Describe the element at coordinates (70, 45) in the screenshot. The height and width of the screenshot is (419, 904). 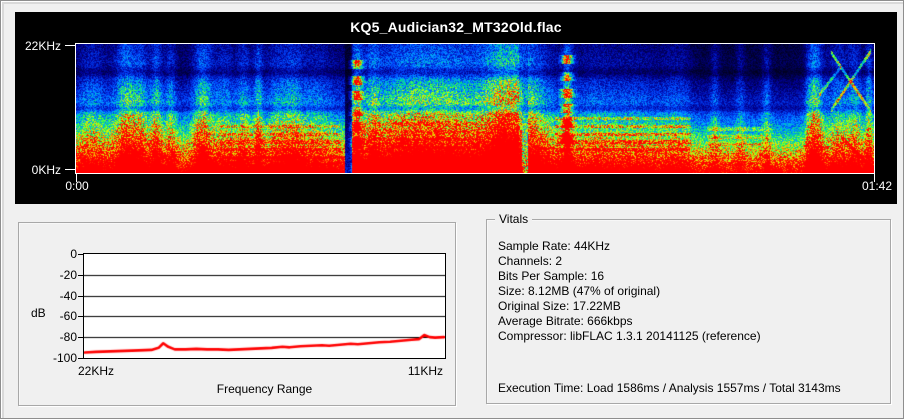
I see `spectrogram-ytick-top` at that location.